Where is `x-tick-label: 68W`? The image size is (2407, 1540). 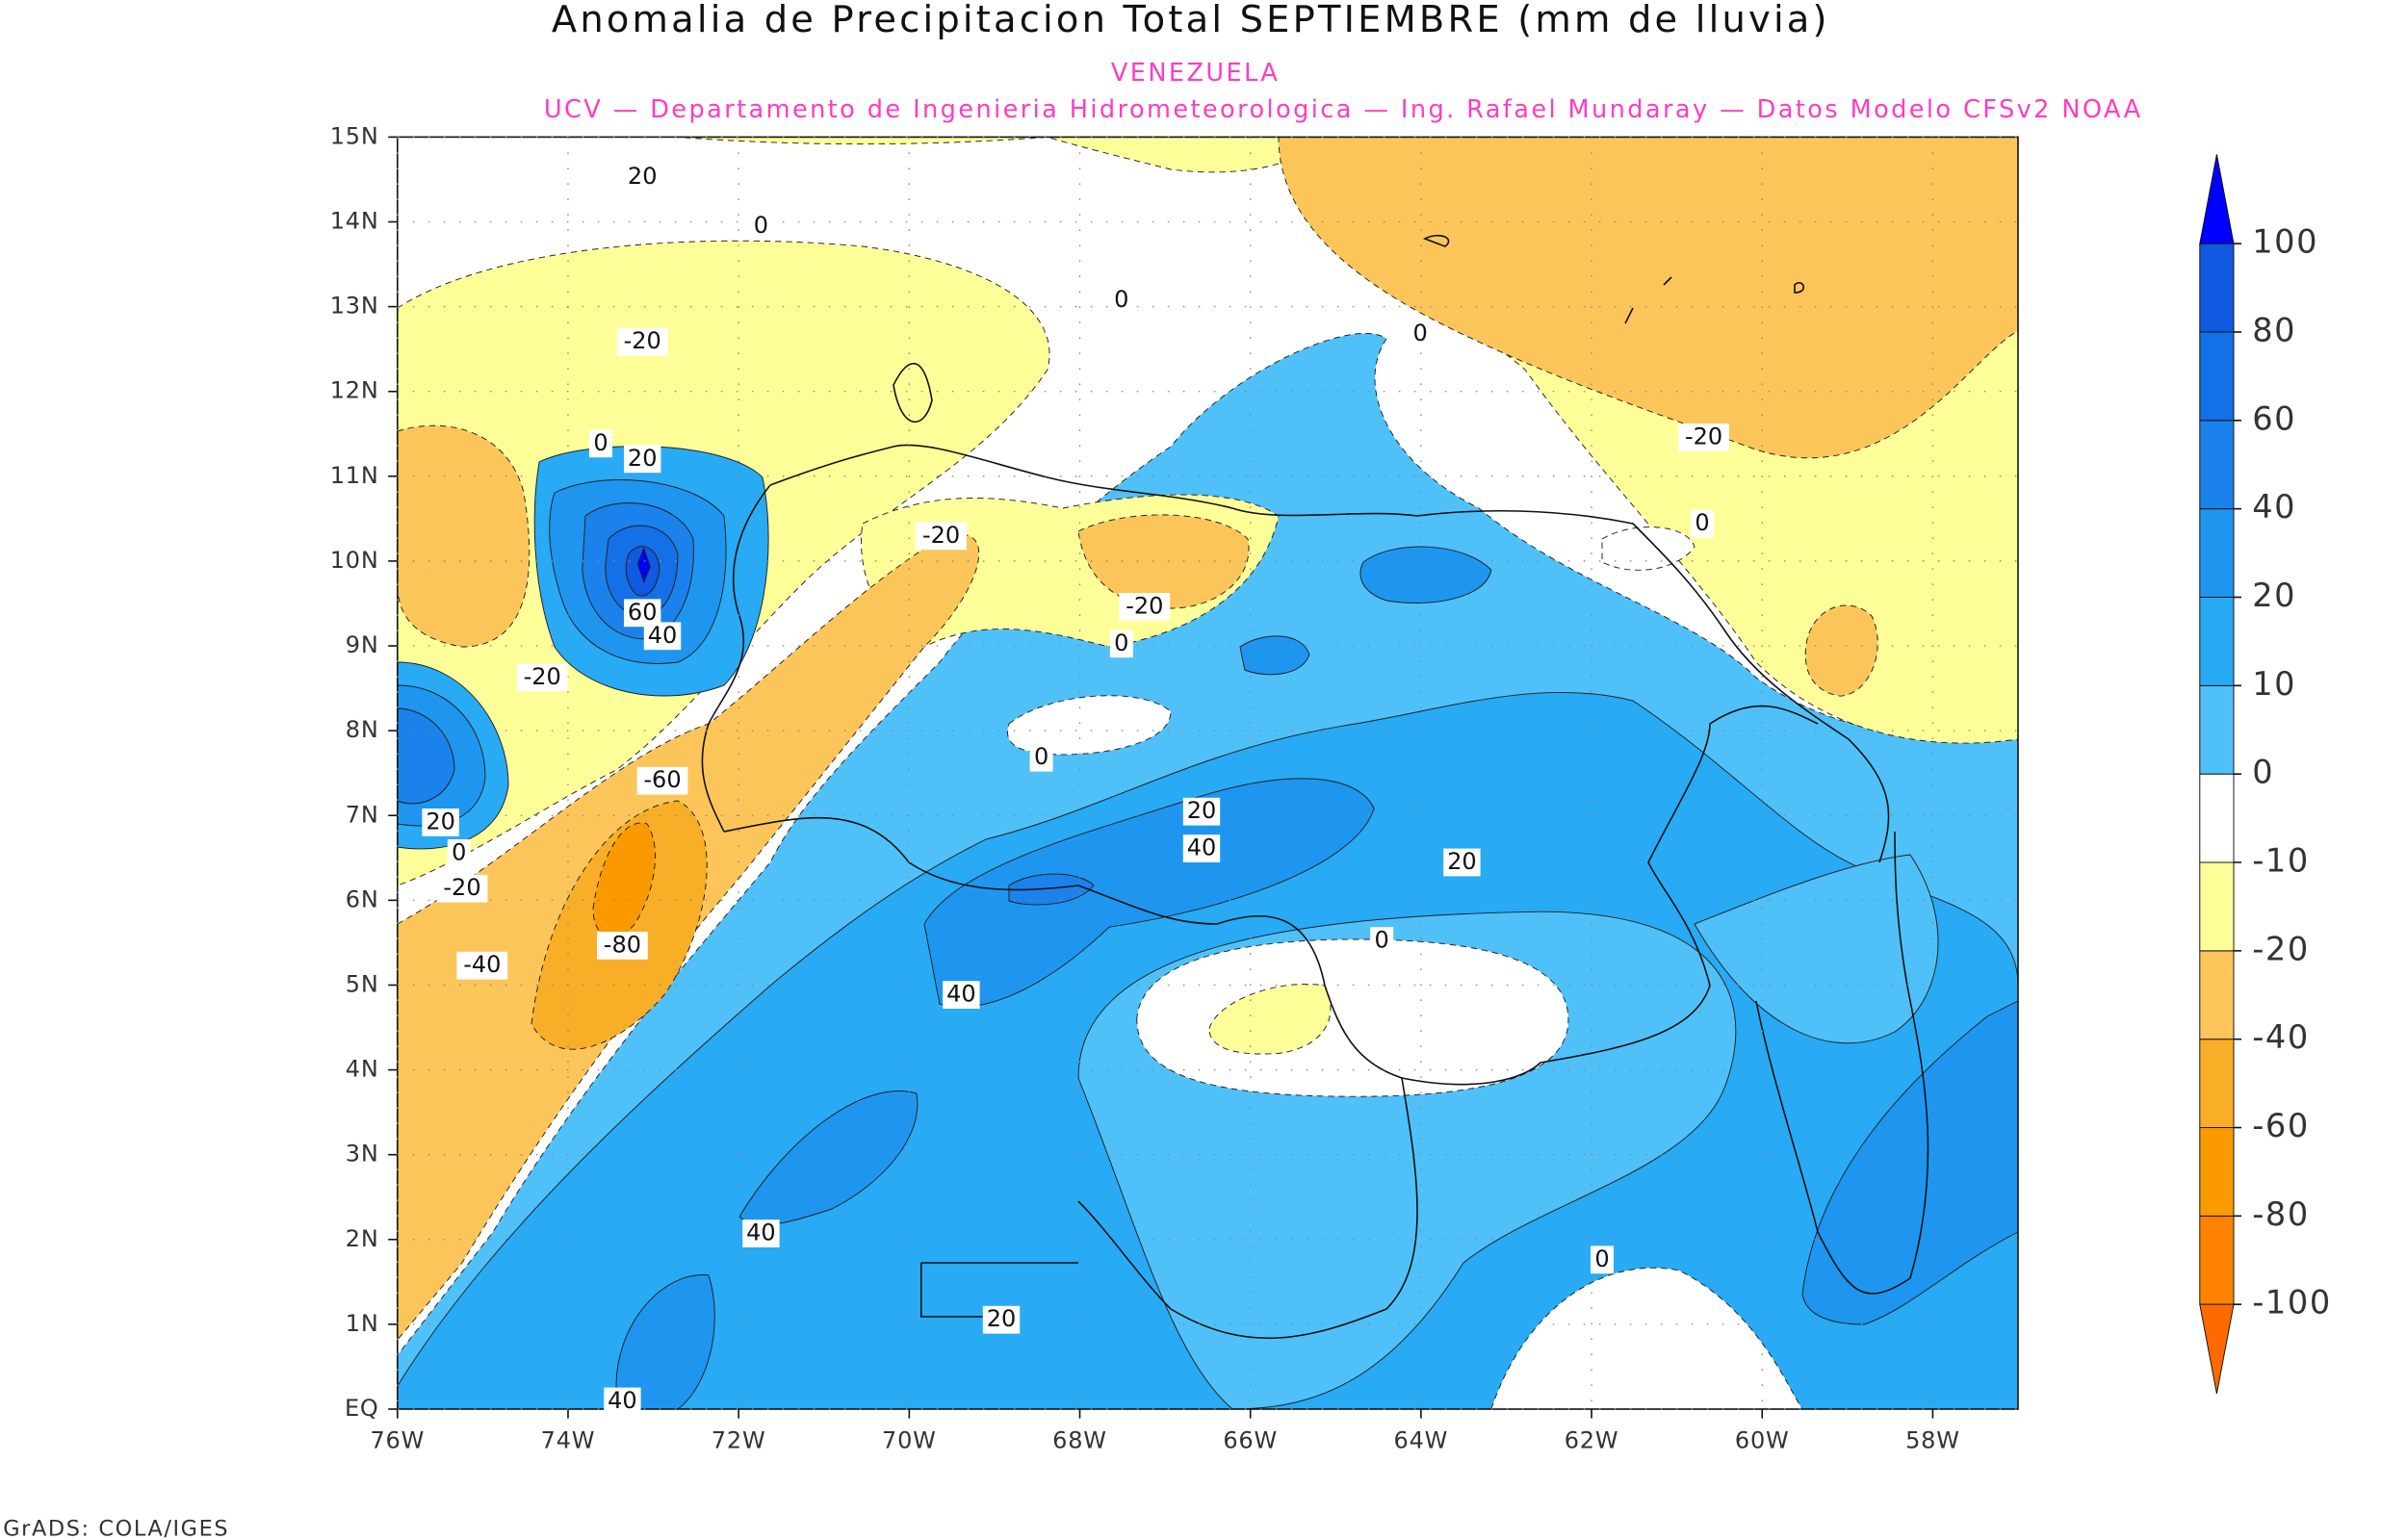 x-tick-label: 68W is located at coordinates (1079, 1440).